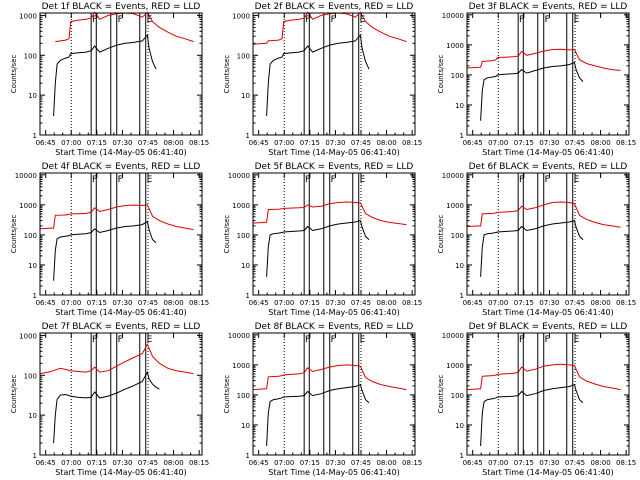  What do you see at coordinates (121, 327) in the screenshot?
I see `chart-title: Det 7f BLACK = Events, RED = LLD` at bounding box center [121, 327].